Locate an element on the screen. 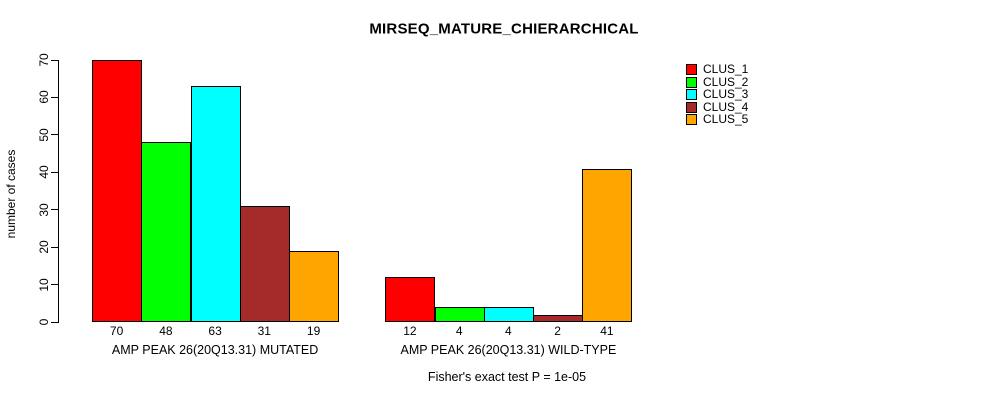 This screenshot has width=990, height=400. legend-row: CLUS_2 is located at coordinates (717, 81).